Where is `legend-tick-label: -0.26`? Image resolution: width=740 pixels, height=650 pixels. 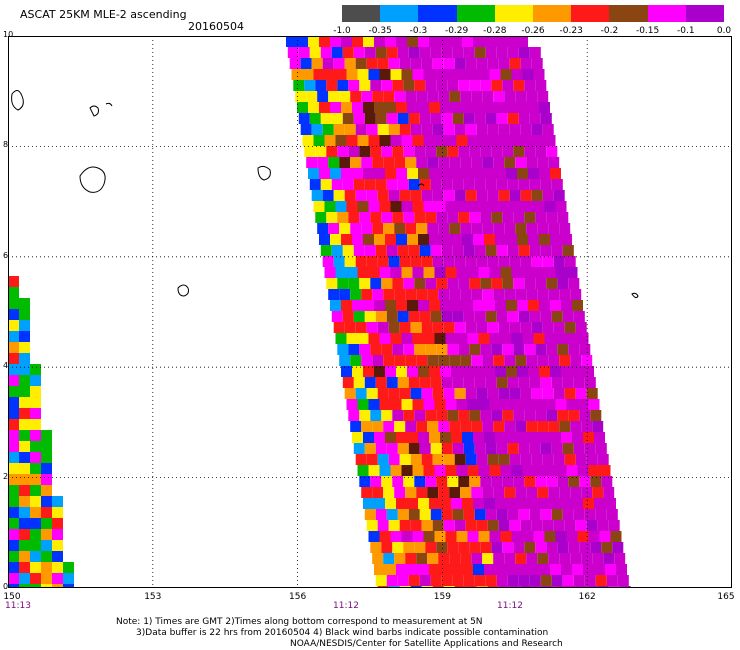
legend-tick-label: -0.26 is located at coordinates (533, 31).